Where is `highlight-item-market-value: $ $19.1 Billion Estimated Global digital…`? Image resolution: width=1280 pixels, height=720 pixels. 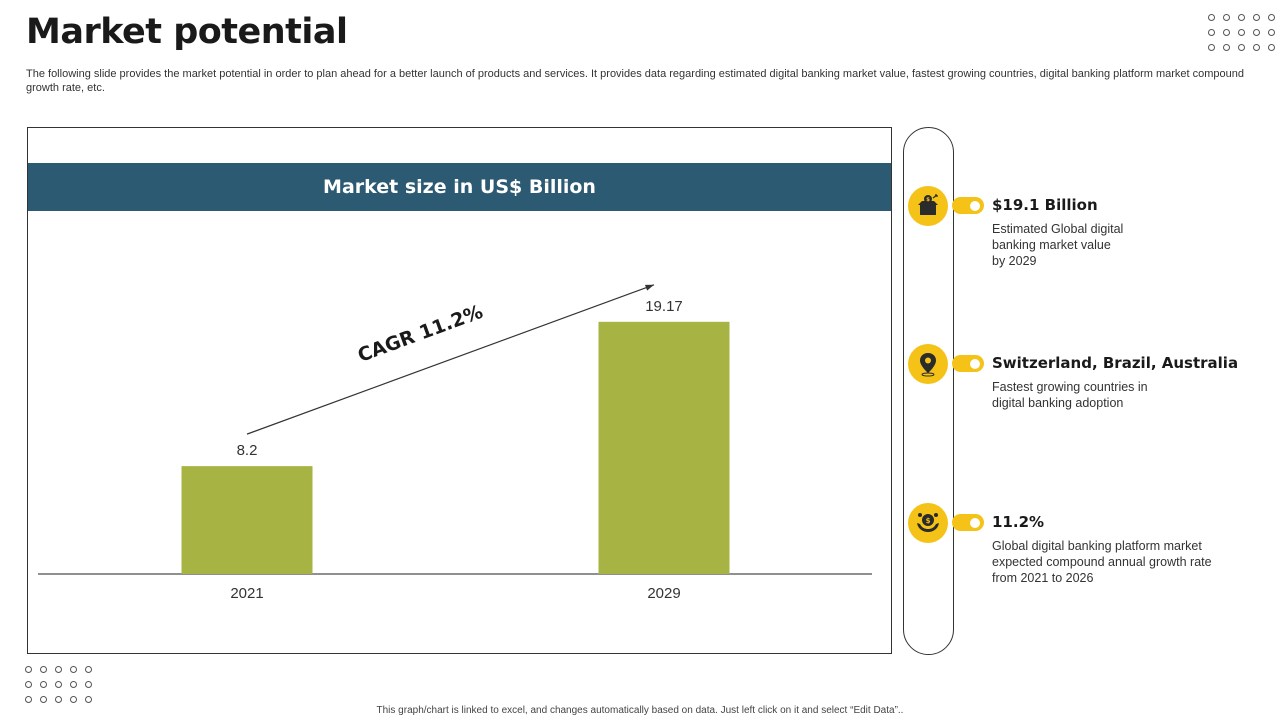 highlight-item-market-value: $ $19.1 Billion Estimated Global digital… is located at coordinates (1088, 231).